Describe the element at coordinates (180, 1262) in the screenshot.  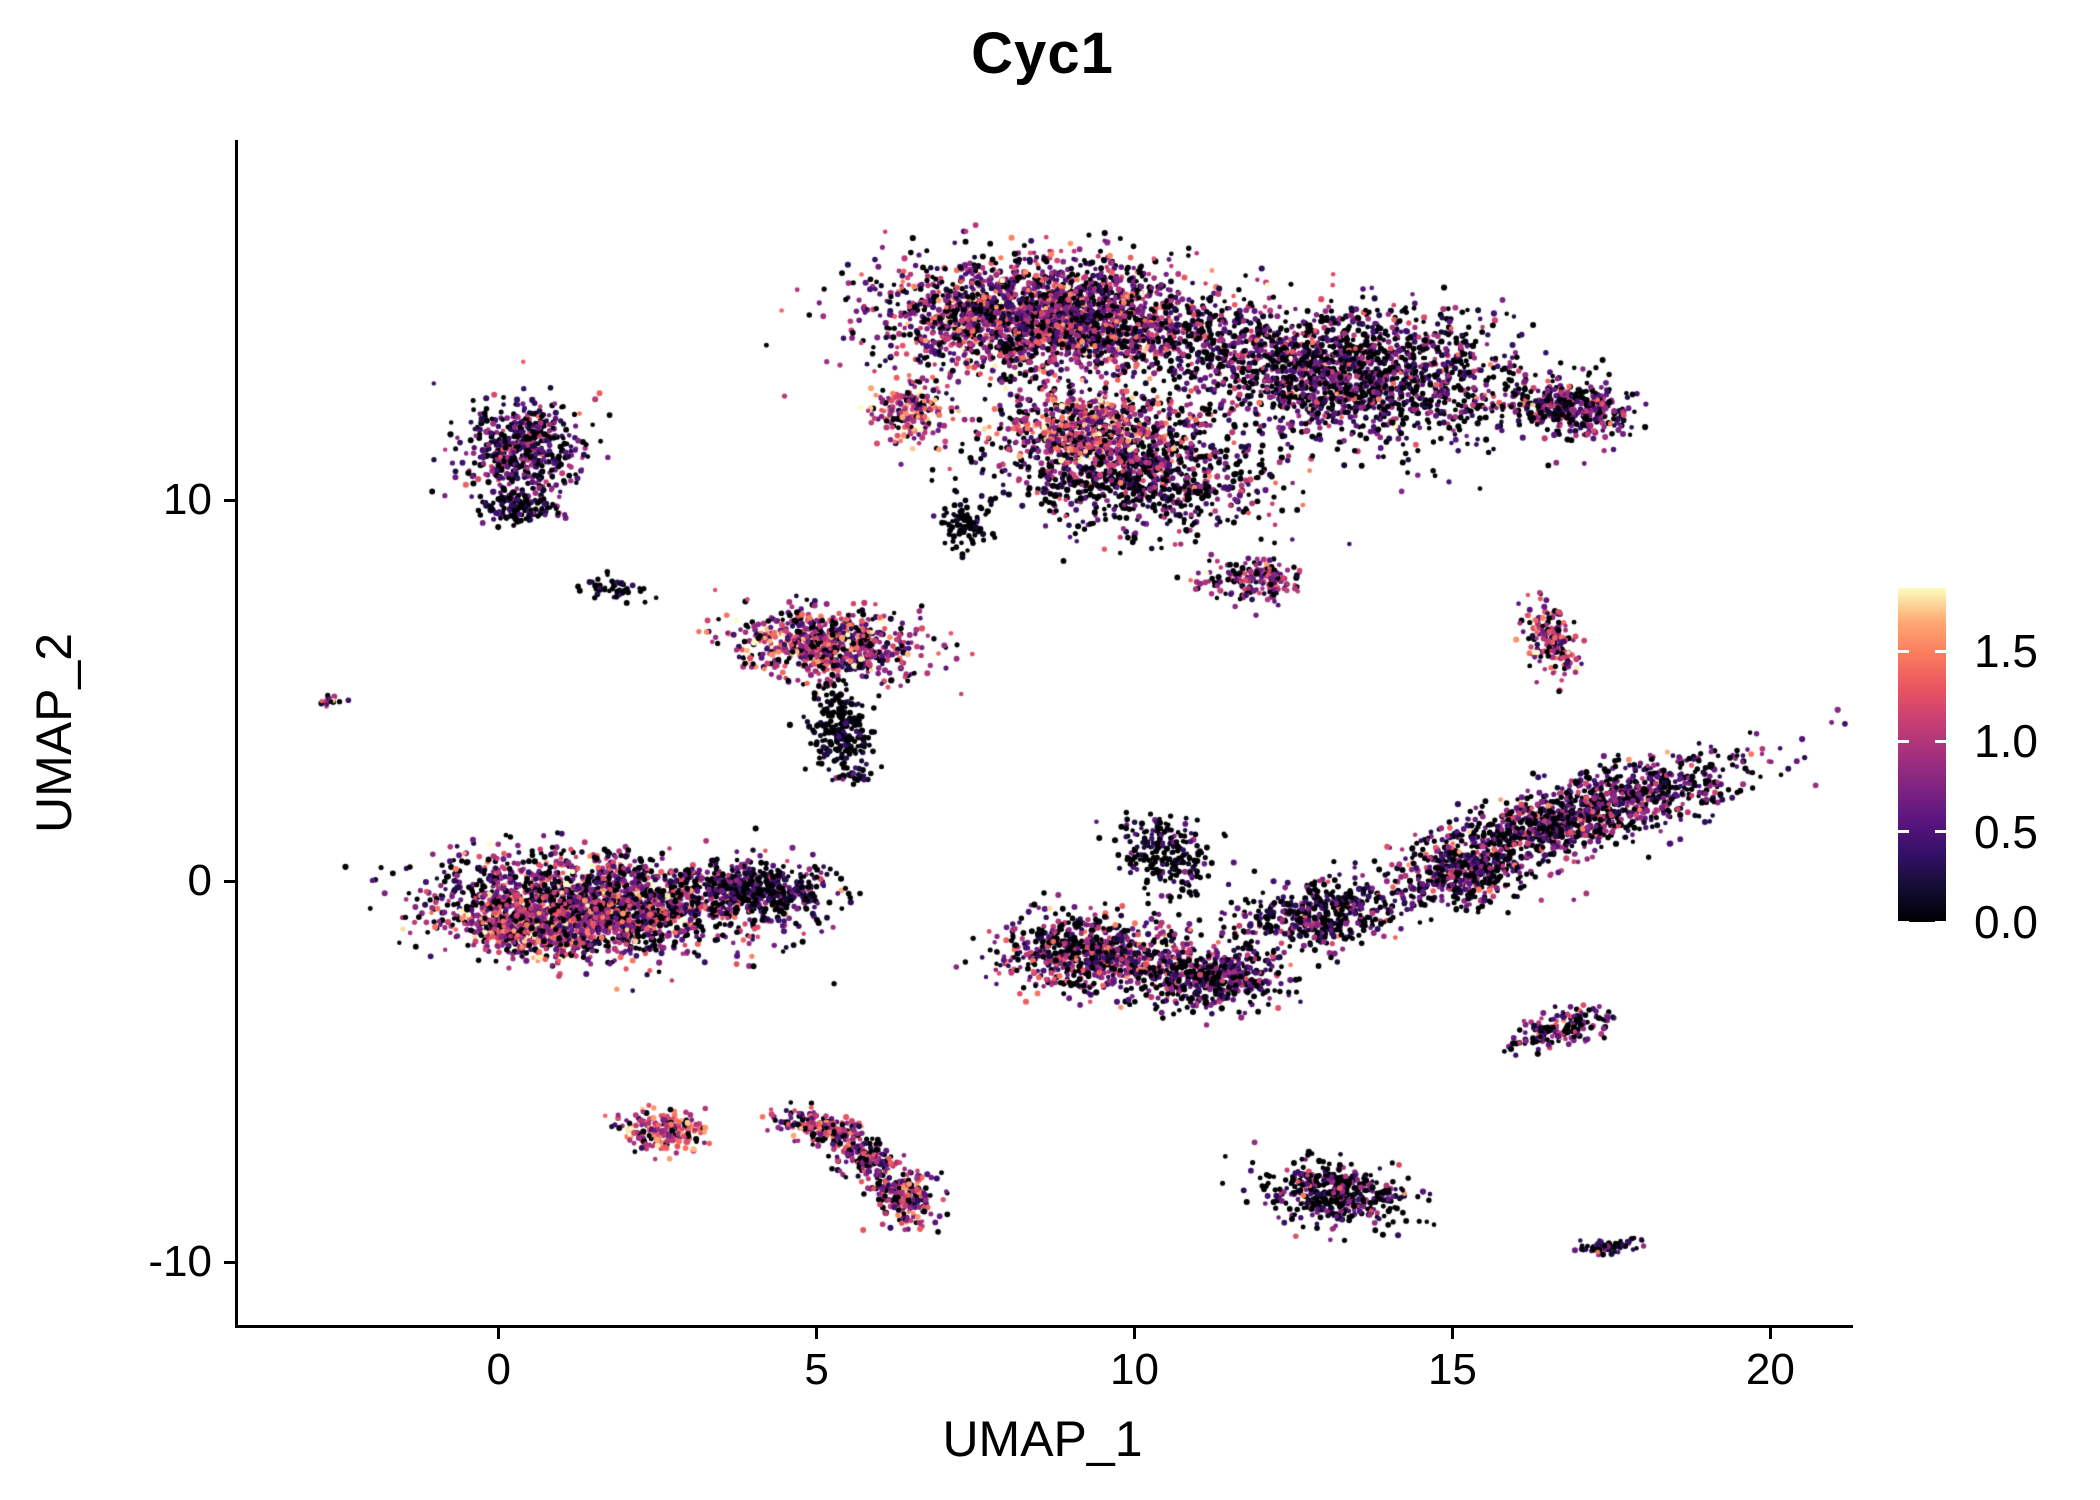
I see `y-tick-label: -10` at that location.